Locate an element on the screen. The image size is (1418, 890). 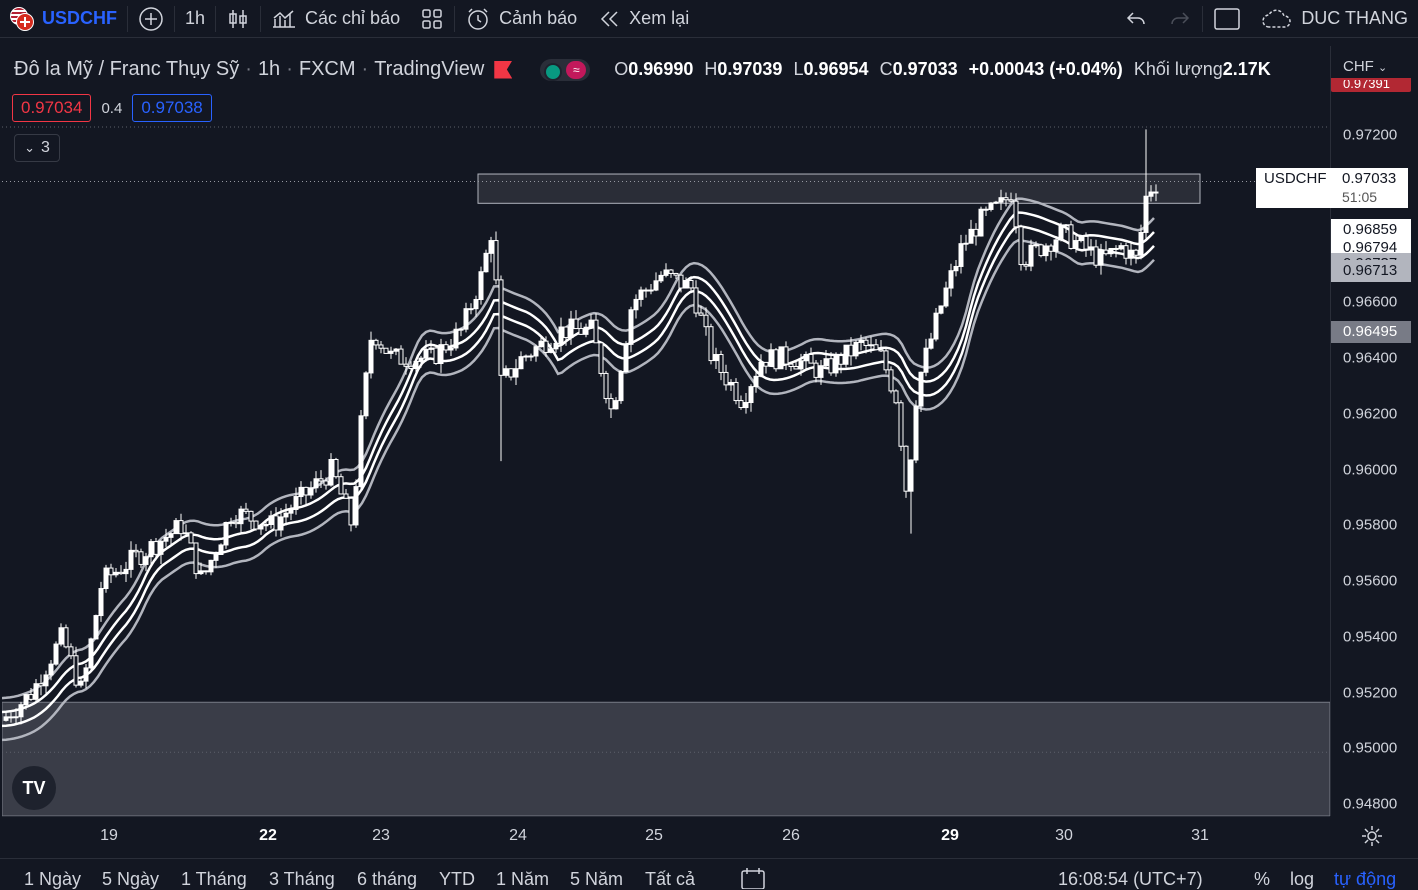
indicators-button: Các chỉ báo is located at coordinates (335, 19).